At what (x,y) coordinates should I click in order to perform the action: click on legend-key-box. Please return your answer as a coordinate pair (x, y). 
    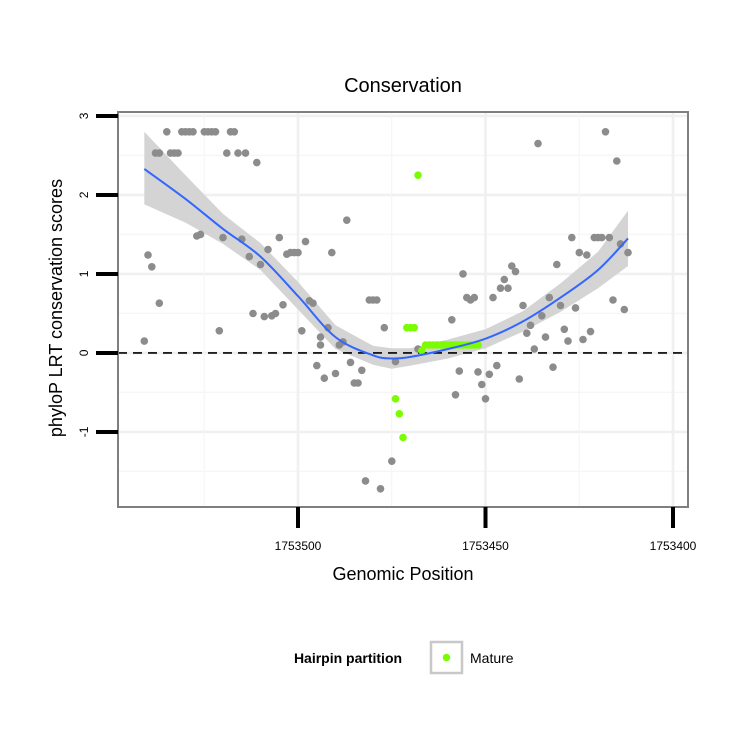
    Looking at the image, I should click on (446, 657).